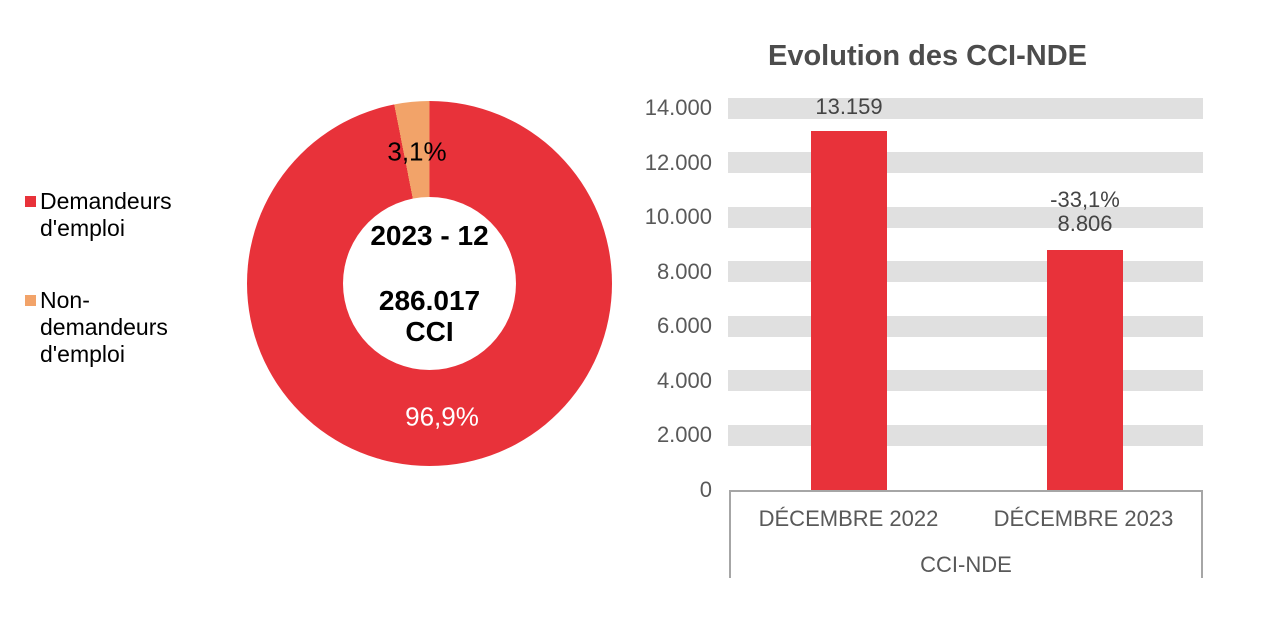  What do you see at coordinates (1083, 518) in the screenshot?
I see `category-label-decembre-2023: DÉCEMBRE 2023` at bounding box center [1083, 518].